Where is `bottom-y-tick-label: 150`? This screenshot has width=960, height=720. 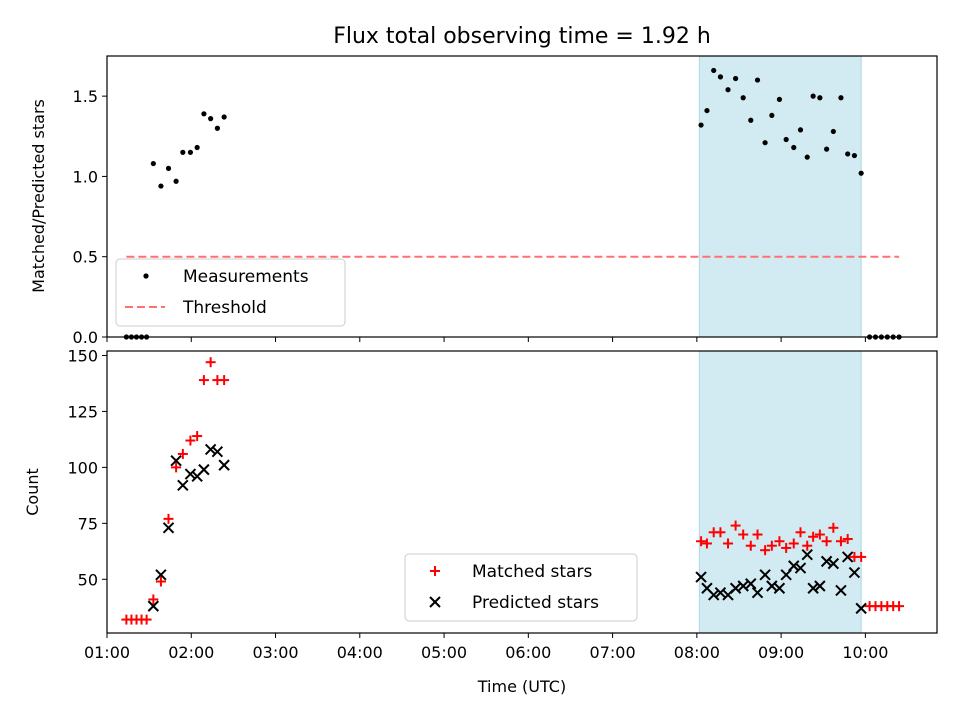 bottom-y-tick-label: 150 is located at coordinates (82, 355).